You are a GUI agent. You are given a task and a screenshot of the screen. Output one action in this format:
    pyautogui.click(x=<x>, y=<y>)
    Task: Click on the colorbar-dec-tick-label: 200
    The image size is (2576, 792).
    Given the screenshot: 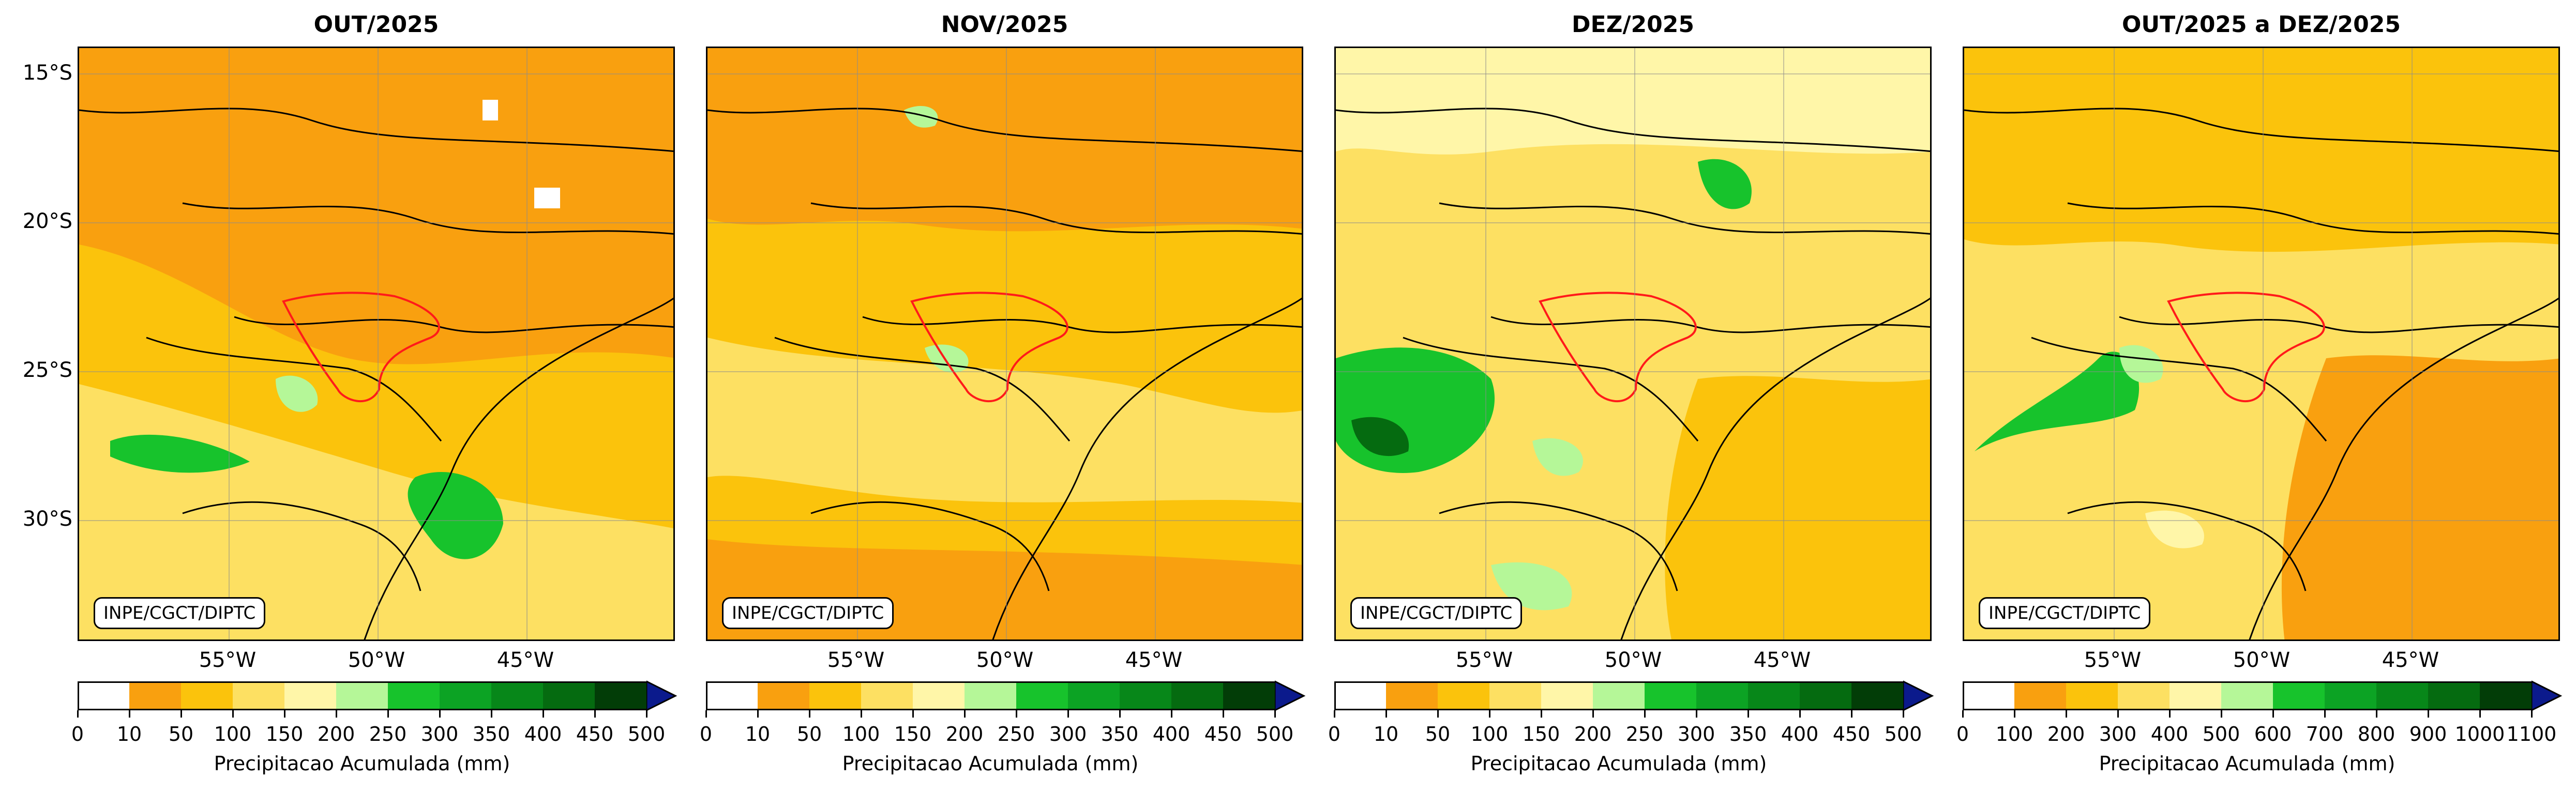 What is the action you would take?
    pyautogui.click(x=1593, y=734)
    